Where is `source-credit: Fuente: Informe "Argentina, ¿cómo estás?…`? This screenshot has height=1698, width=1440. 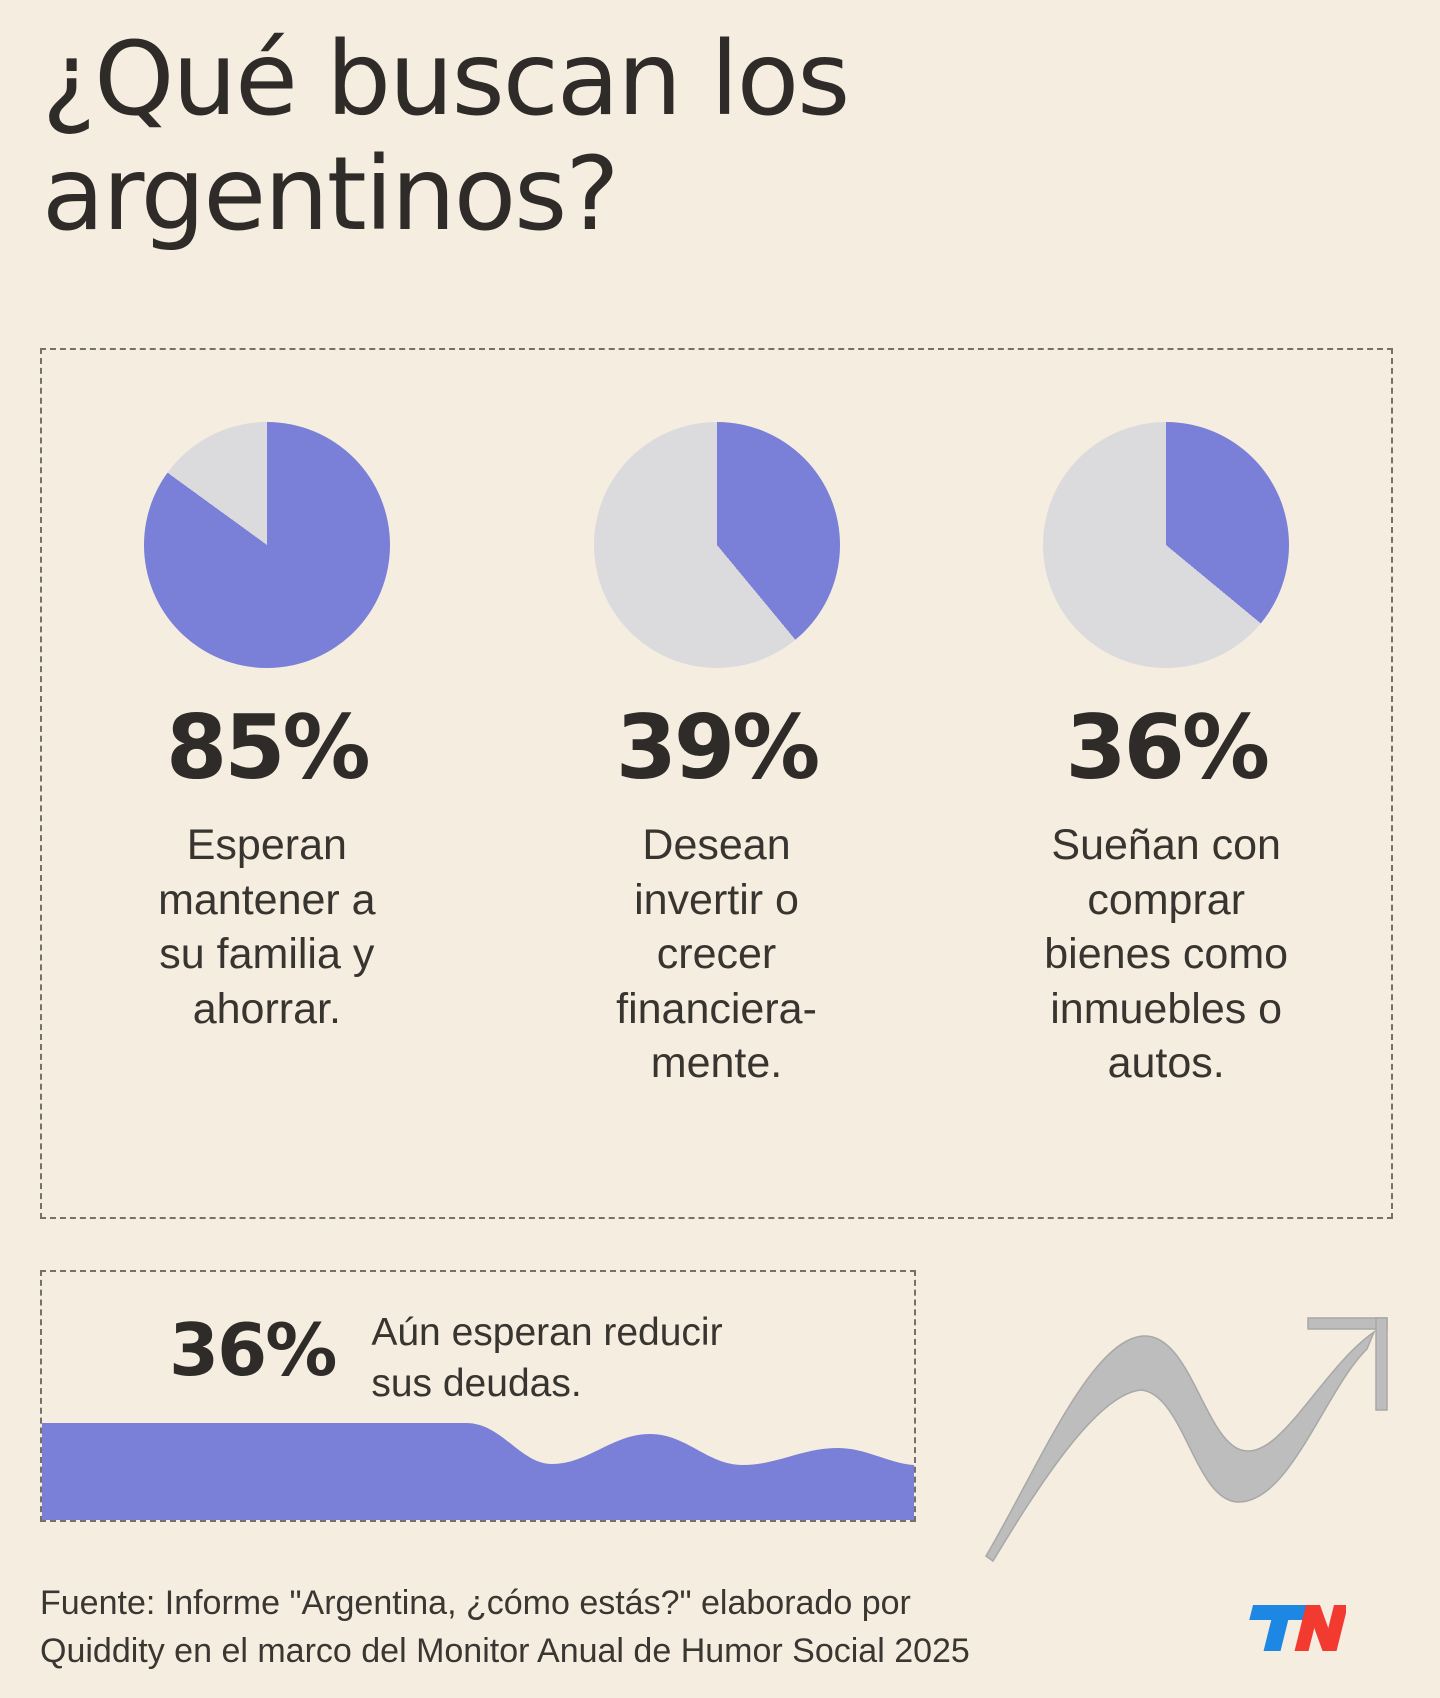 source-credit: Fuente: Informe "Argentina, ¿cómo estás?… is located at coordinates (505, 1627).